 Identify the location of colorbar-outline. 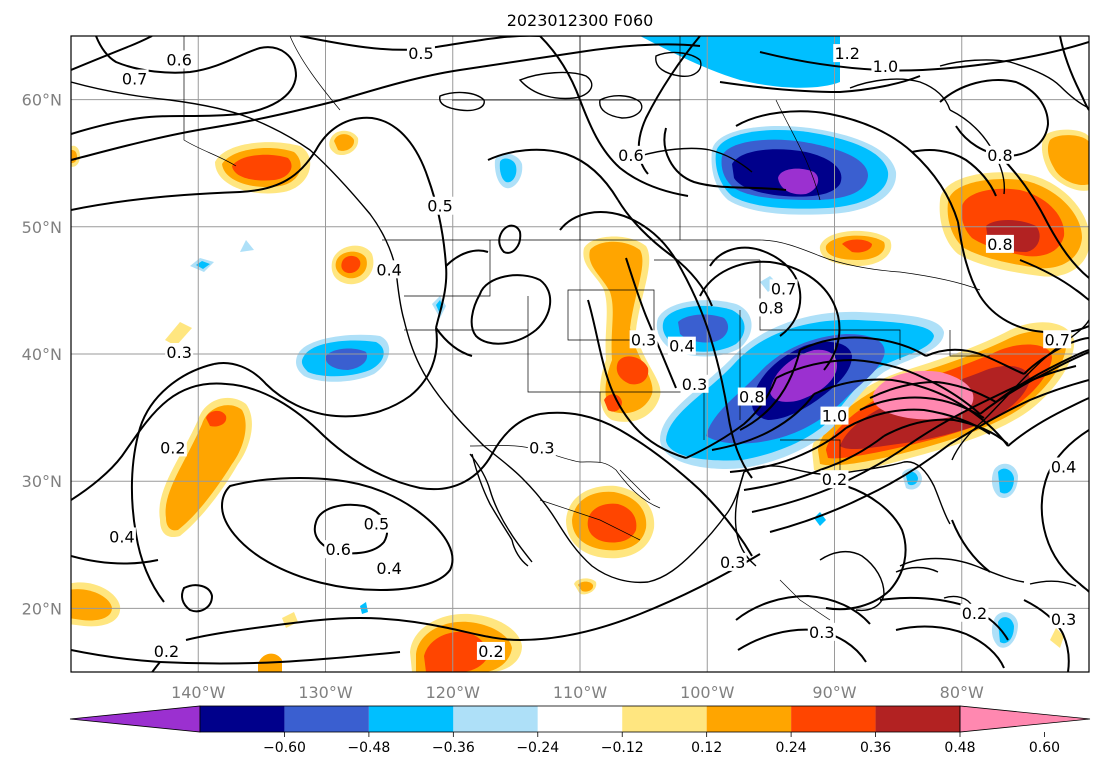
(580, 719).